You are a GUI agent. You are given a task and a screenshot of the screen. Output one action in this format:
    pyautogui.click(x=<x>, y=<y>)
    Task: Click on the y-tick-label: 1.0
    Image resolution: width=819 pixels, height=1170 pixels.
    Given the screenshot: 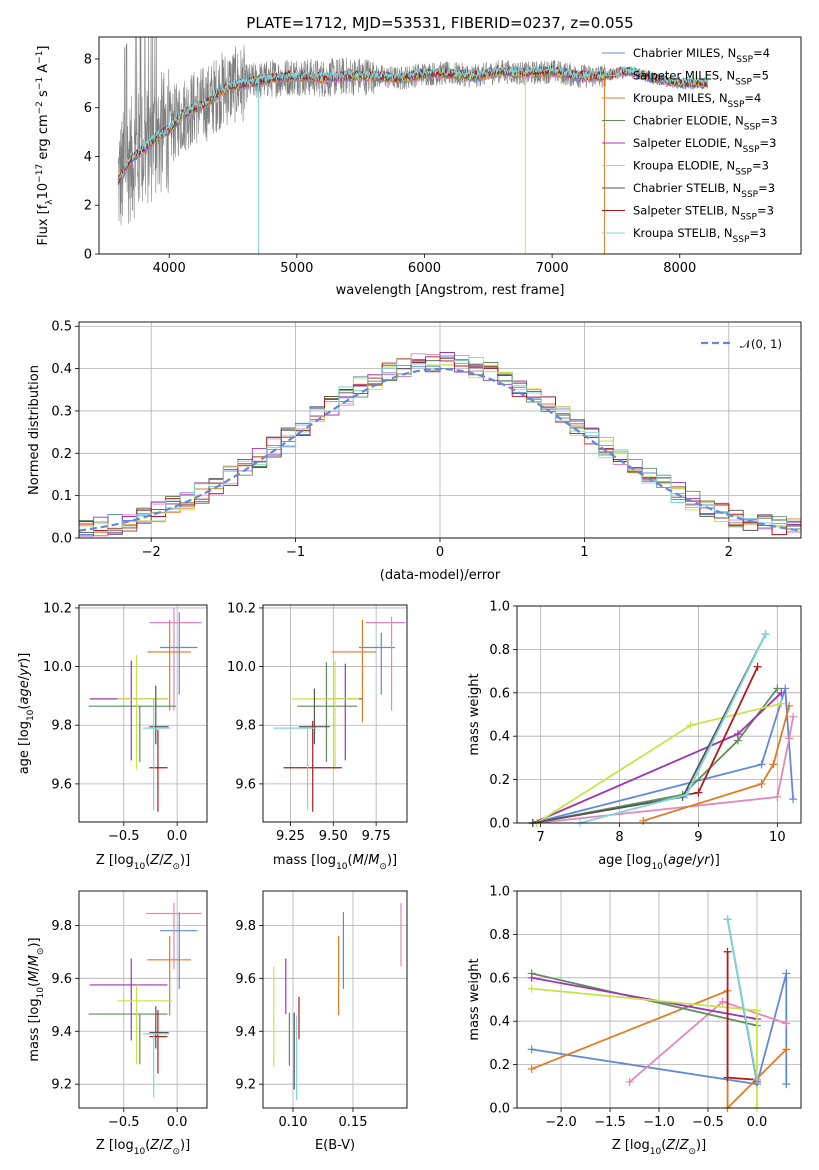 What is the action you would take?
    pyautogui.click(x=499, y=892)
    